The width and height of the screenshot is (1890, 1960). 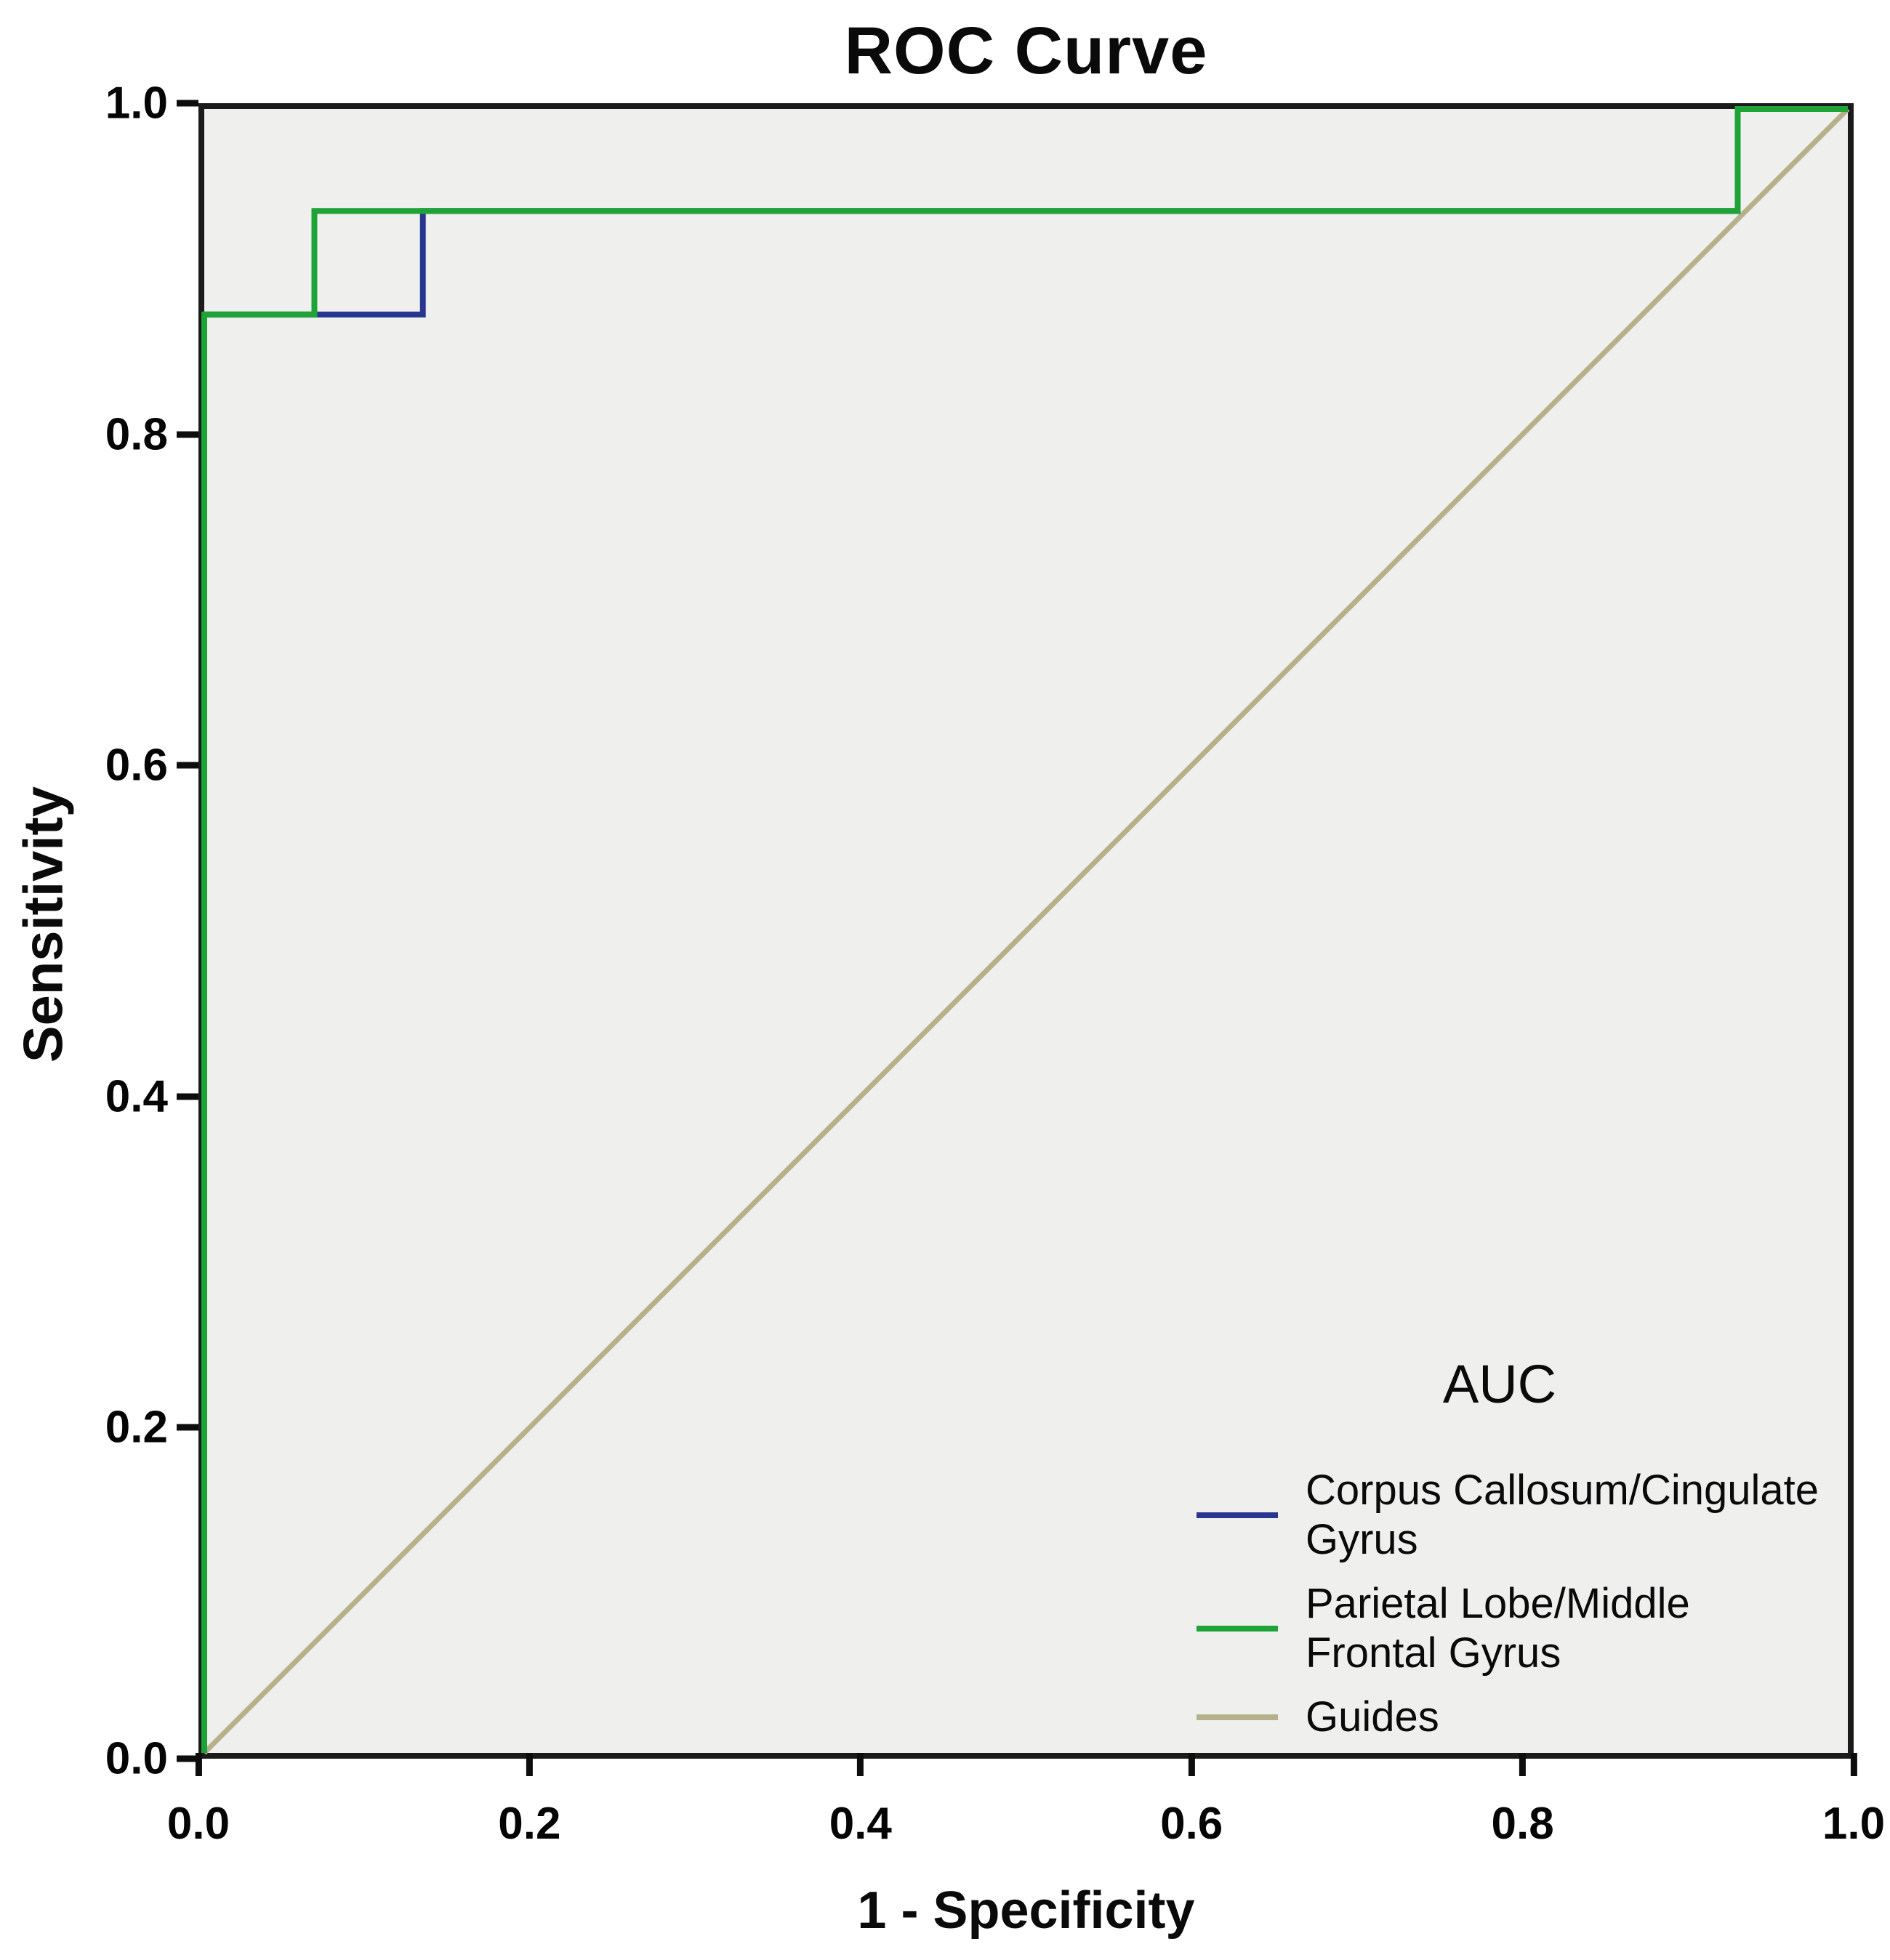 I want to click on legend-label-line: Guides, so click(x=1372, y=1717).